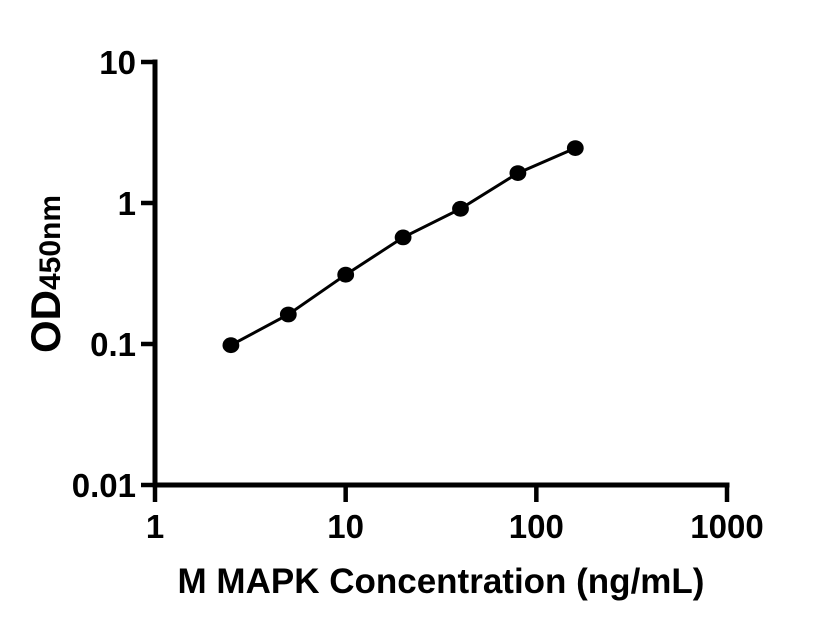 The width and height of the screenshot is (816, 640). Describe the element at coordinates (127, 203) in the screenshot. I see `y-tick-label: 1` at that location.